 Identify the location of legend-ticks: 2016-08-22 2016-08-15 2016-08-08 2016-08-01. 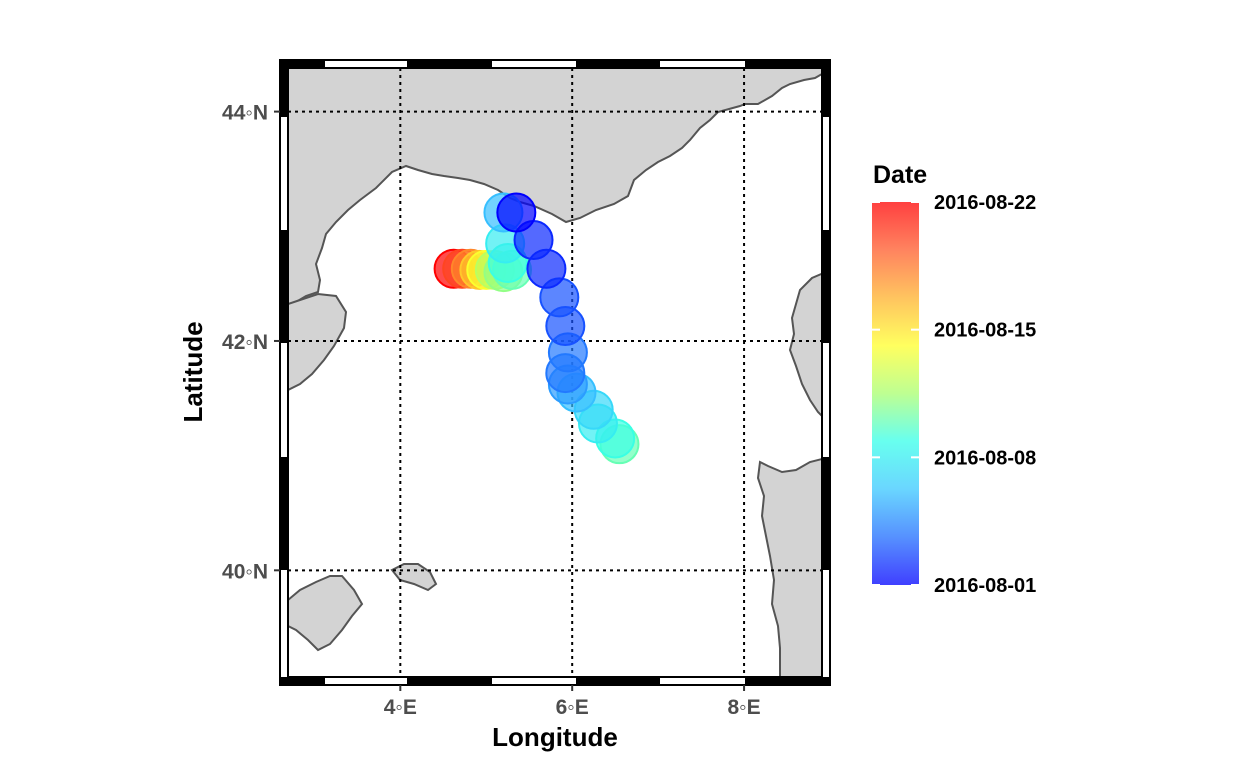
(954, 394).